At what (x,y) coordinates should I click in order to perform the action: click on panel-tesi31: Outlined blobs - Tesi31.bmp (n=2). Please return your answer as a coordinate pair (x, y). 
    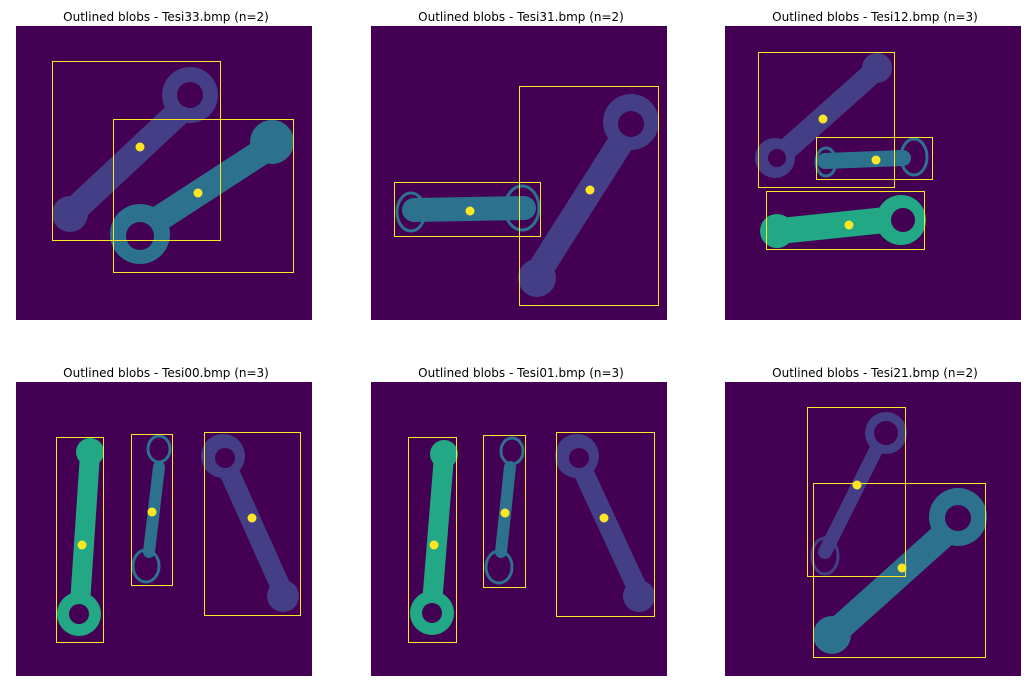
    Looking at the image, I should click on (521, 165).